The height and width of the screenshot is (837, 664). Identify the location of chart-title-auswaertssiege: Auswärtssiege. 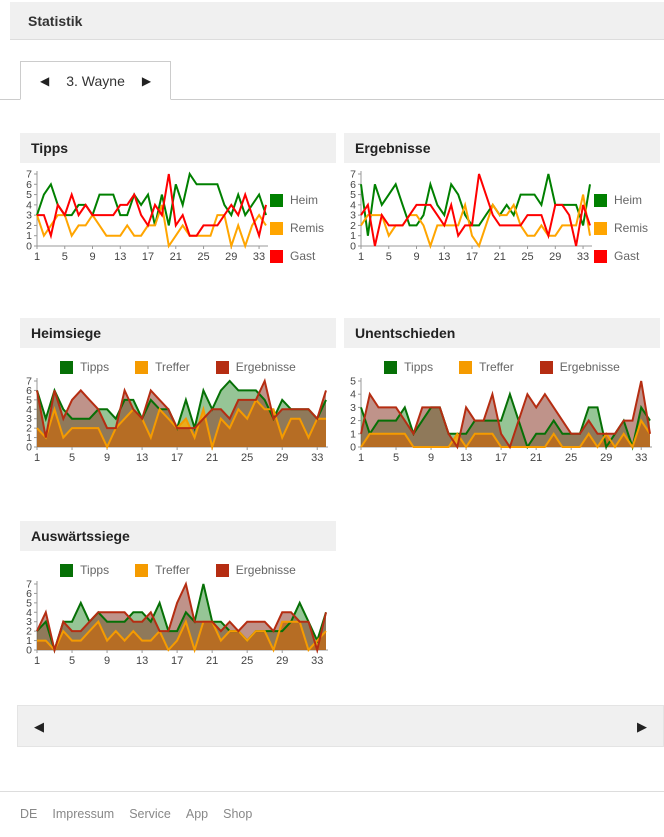
(80, 536).